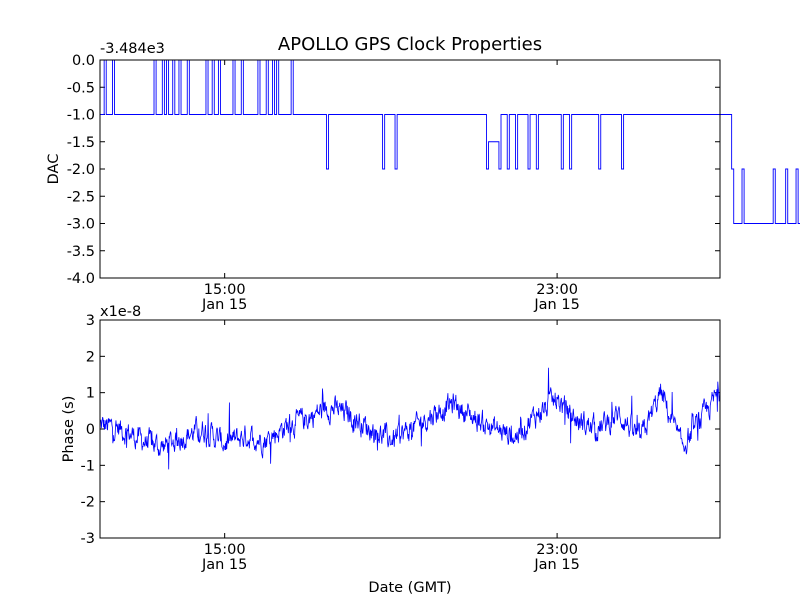 This screenshot has height=600, width=800. I want to click on x-axis-label: Date (GMT), so click(409, 588).